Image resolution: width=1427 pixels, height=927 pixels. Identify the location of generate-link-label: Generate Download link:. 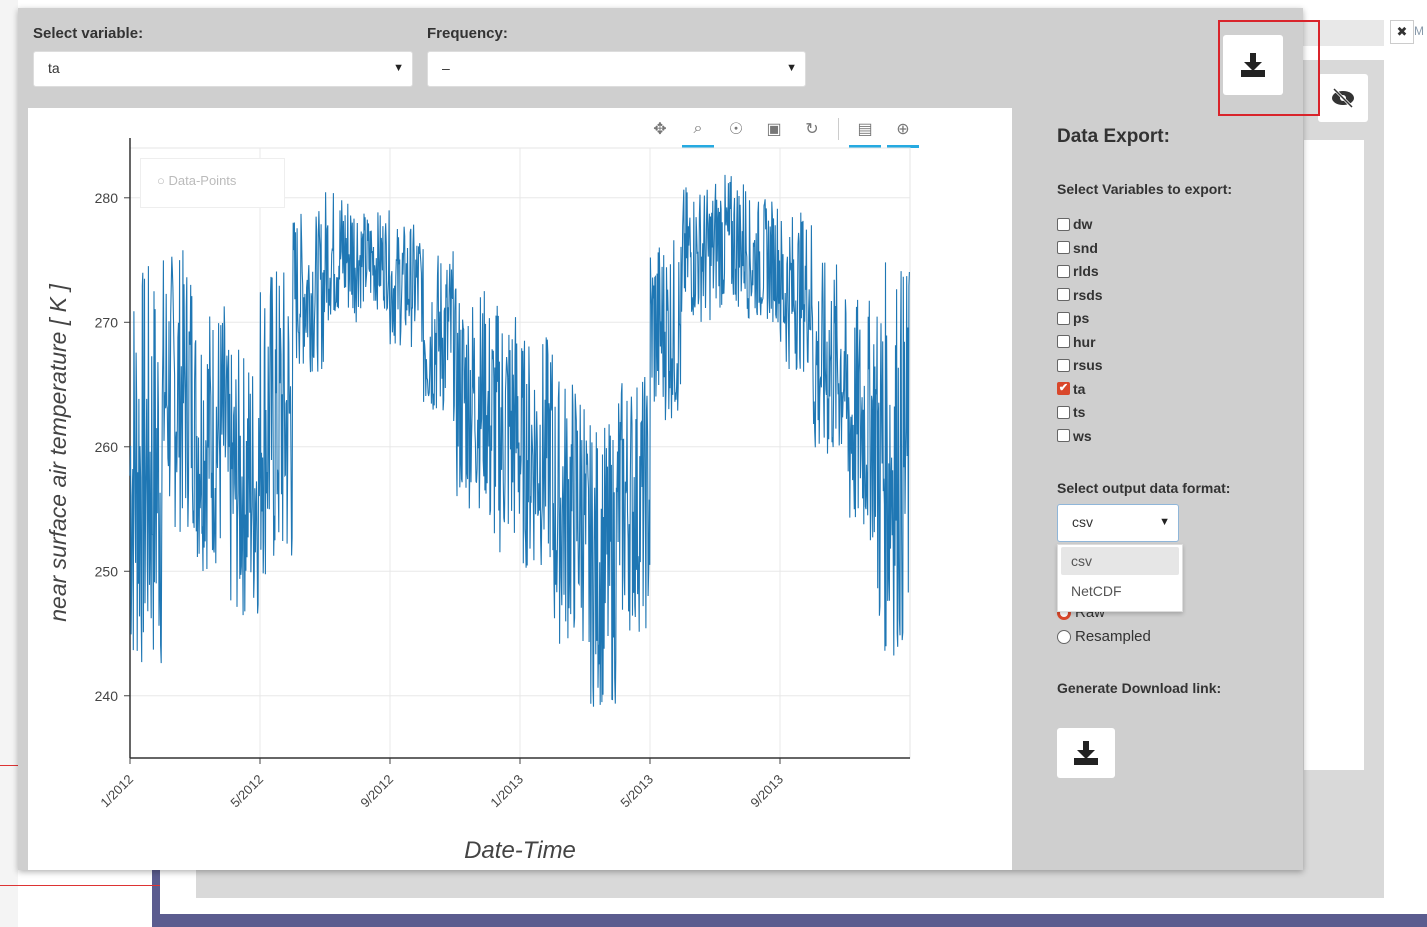
(1139, 688).